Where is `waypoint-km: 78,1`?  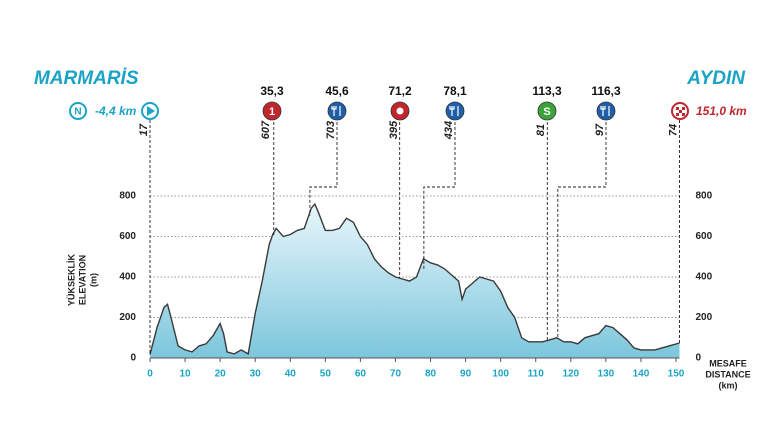 waypoint-km: 78,1 is located at coordinates (455, 91).